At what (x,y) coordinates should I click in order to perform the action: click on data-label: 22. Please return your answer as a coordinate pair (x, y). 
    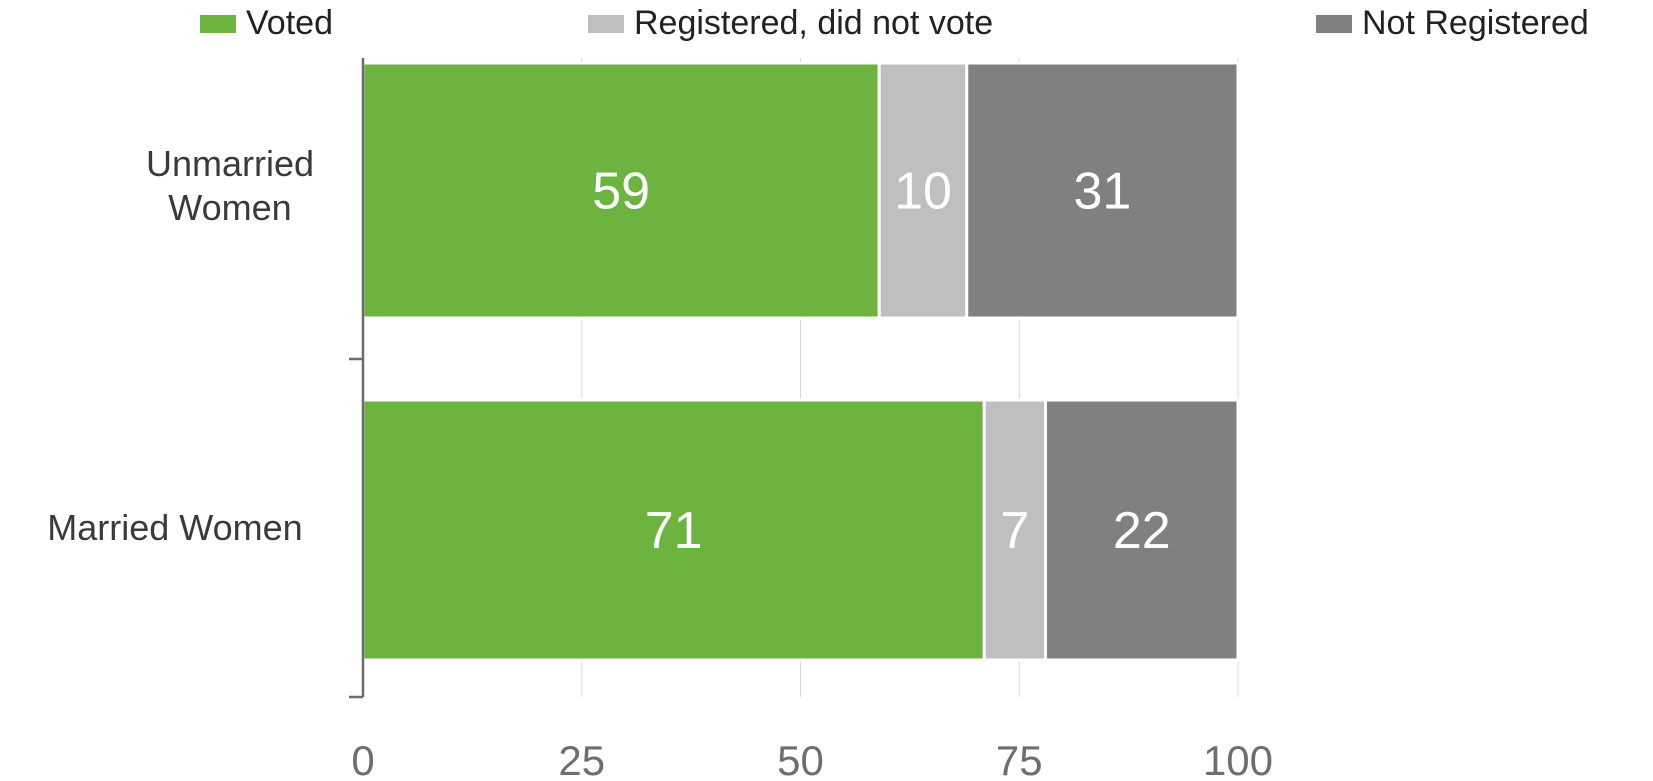
    Looking at the image, I should click on (1142, 531).